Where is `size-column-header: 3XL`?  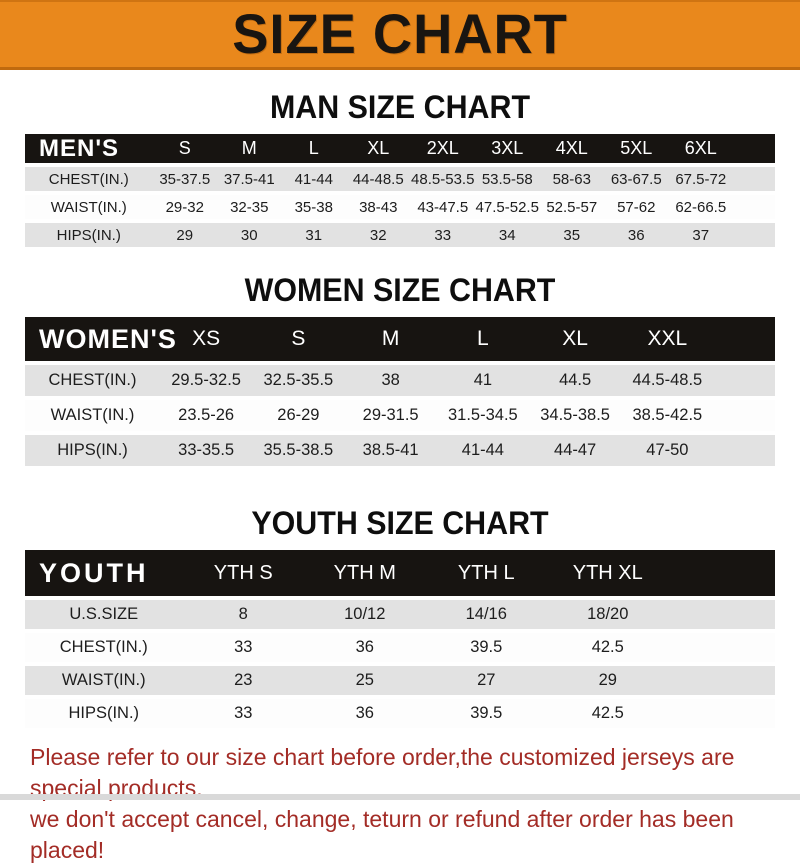 size-column-header: 3XL is located at coordinates (507, 148).